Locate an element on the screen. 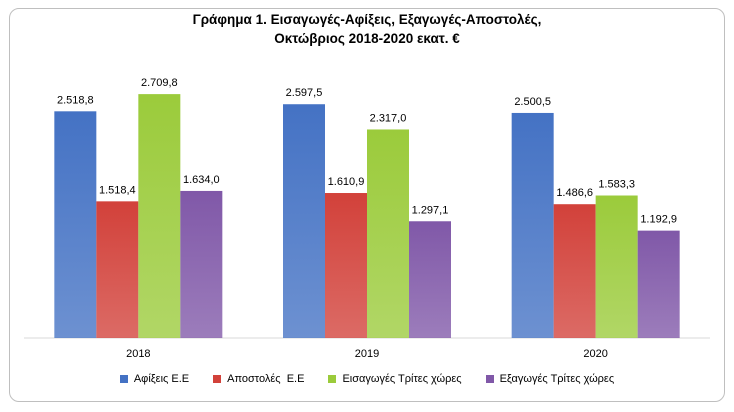  legend-label-2: Αποστολές Ε.Ε is located at coordinates (266, 379).